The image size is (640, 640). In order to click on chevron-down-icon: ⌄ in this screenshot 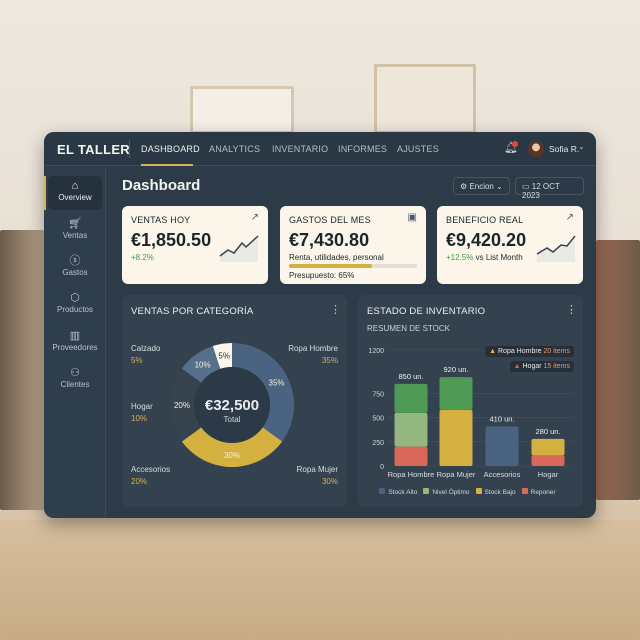, I will do `click(581, 146)`.